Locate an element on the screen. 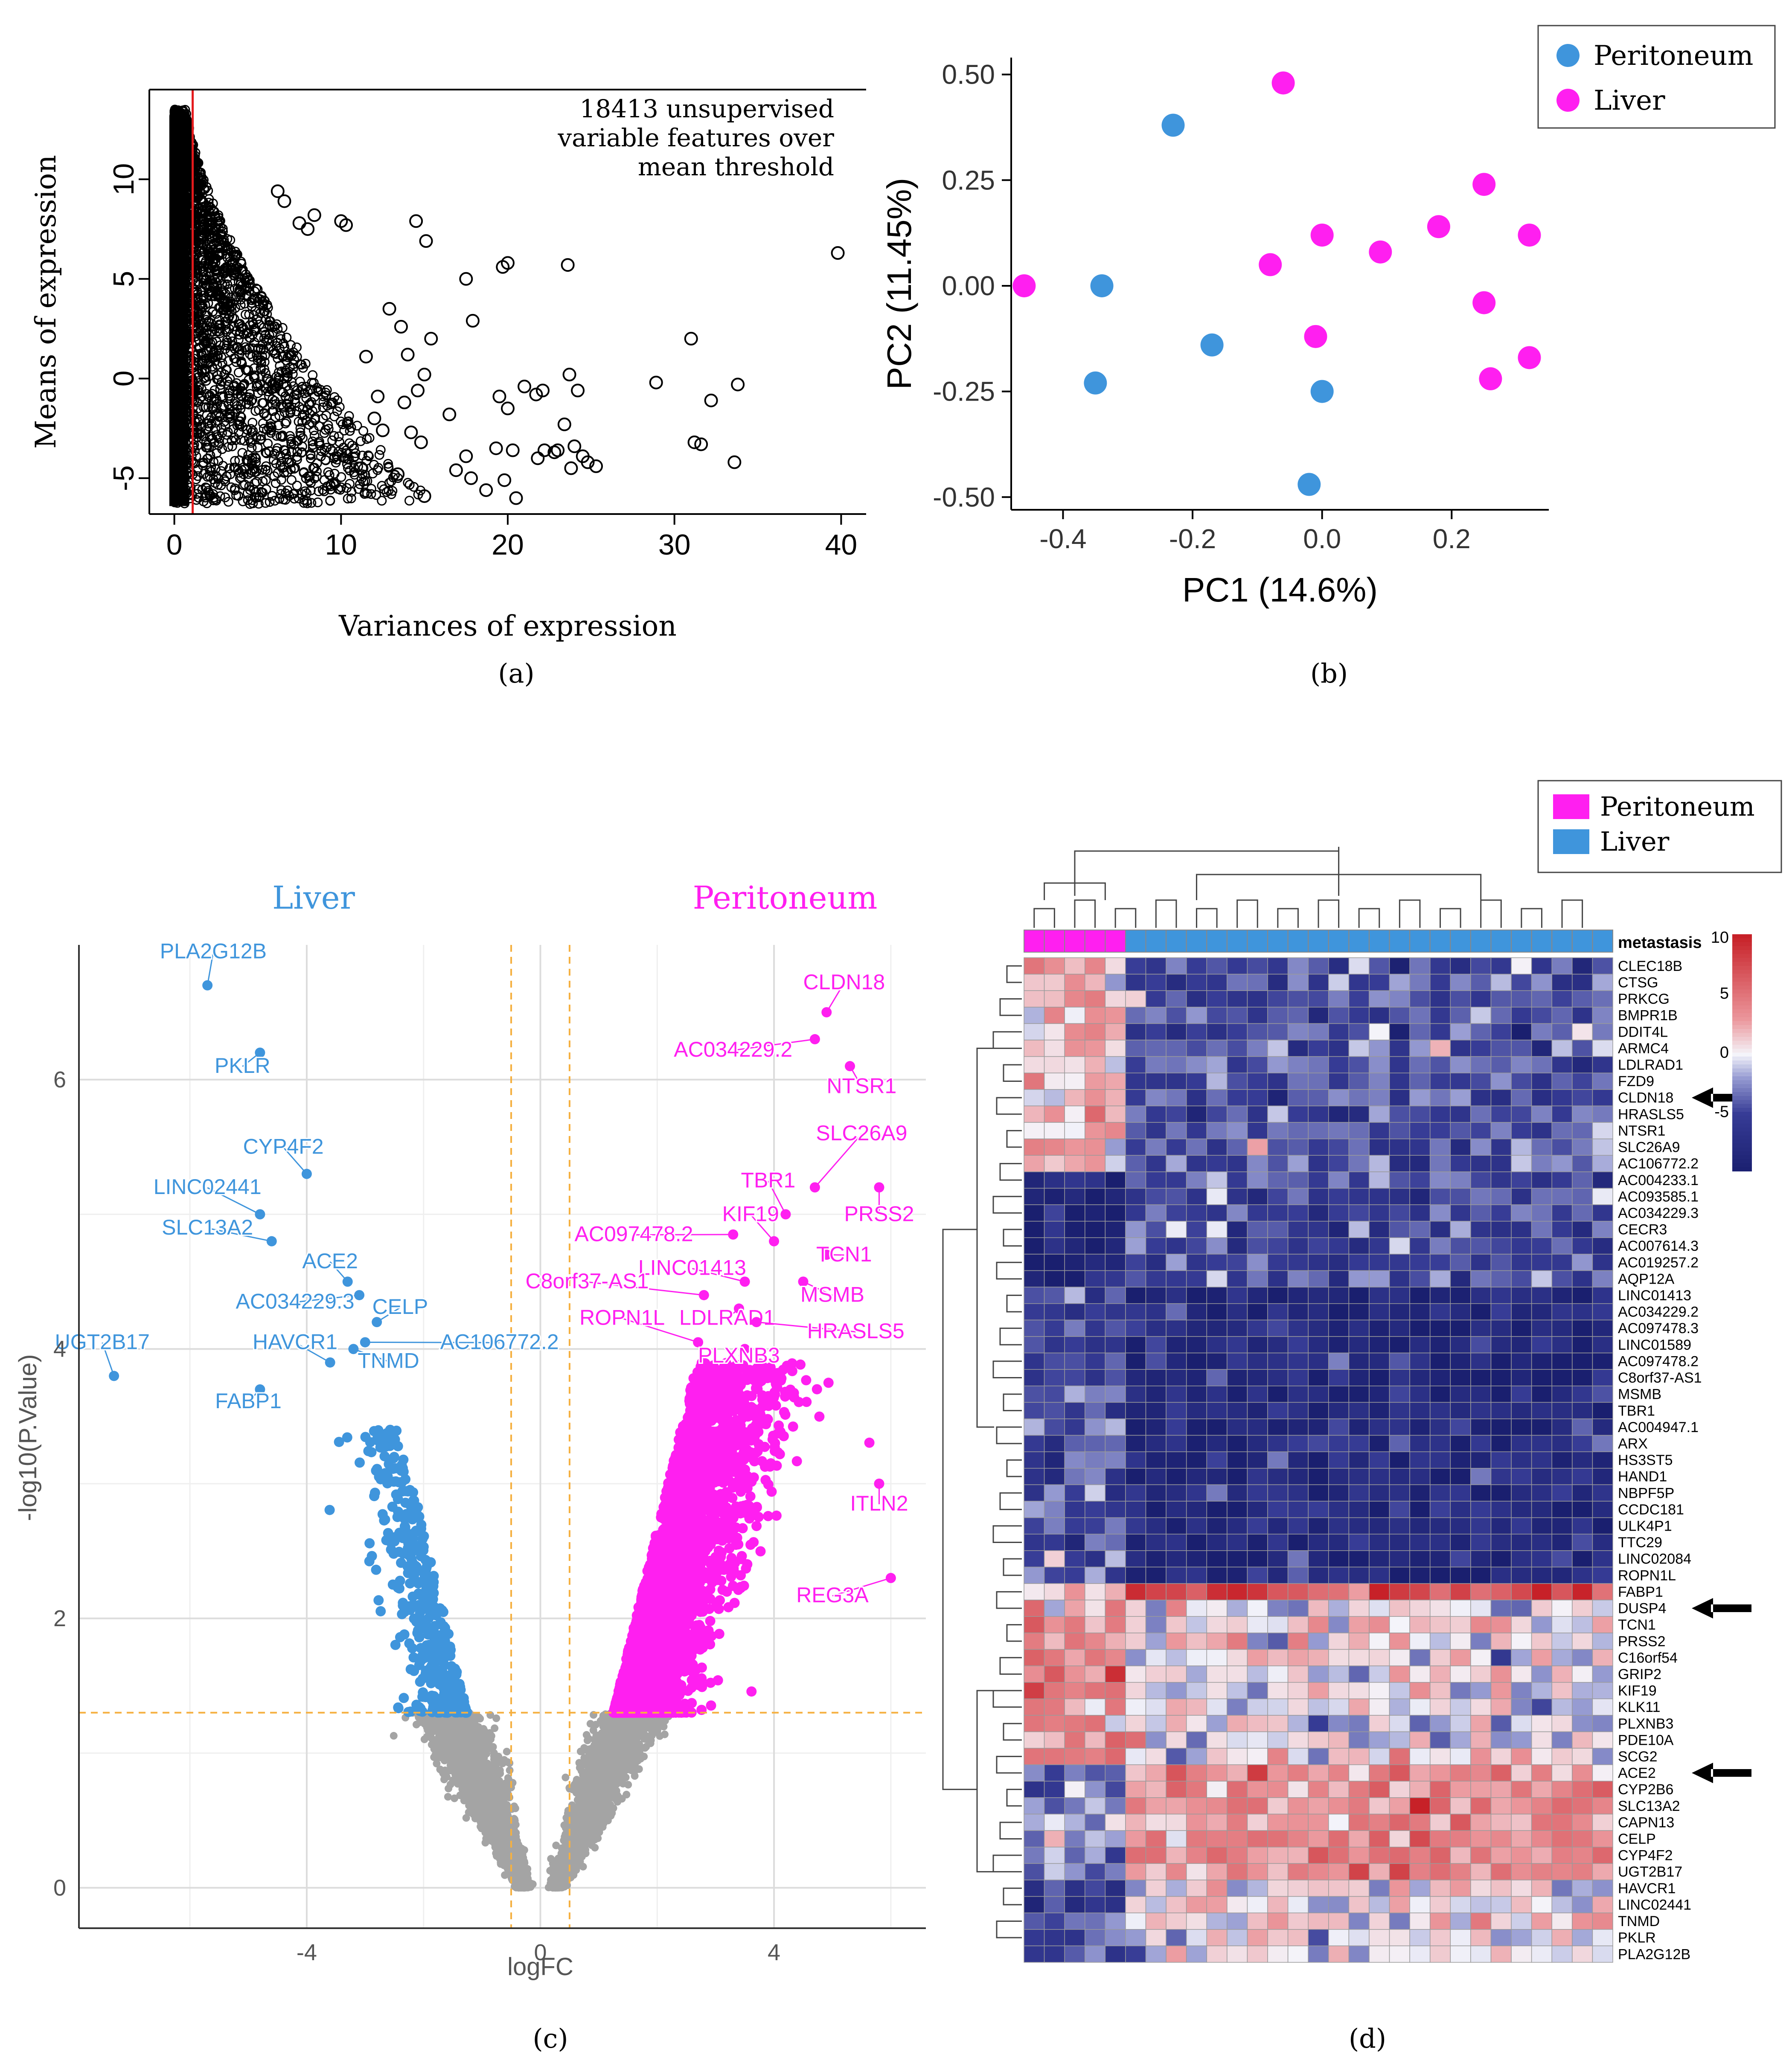 This screenshot has width=1792, height=2066. label-connector is located at coordinates (108, 1359).